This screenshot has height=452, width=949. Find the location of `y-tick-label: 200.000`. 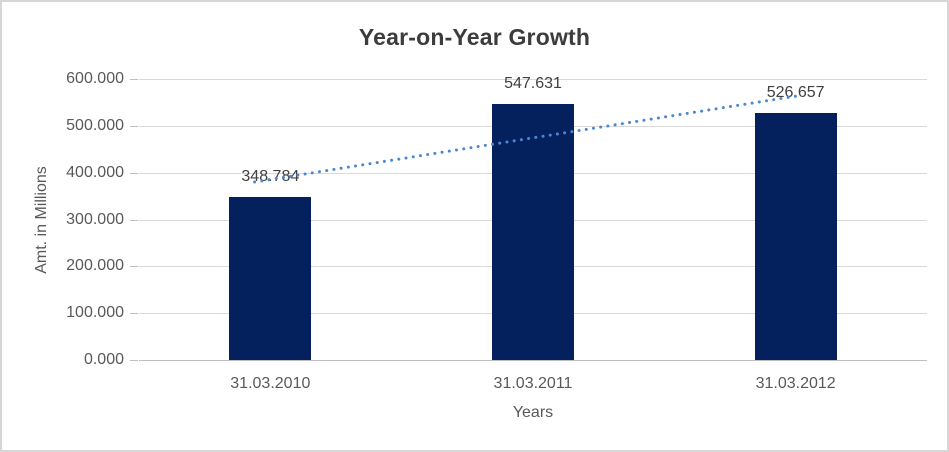

y-tick-label: 200.000 is located at coordinates (95, 266).